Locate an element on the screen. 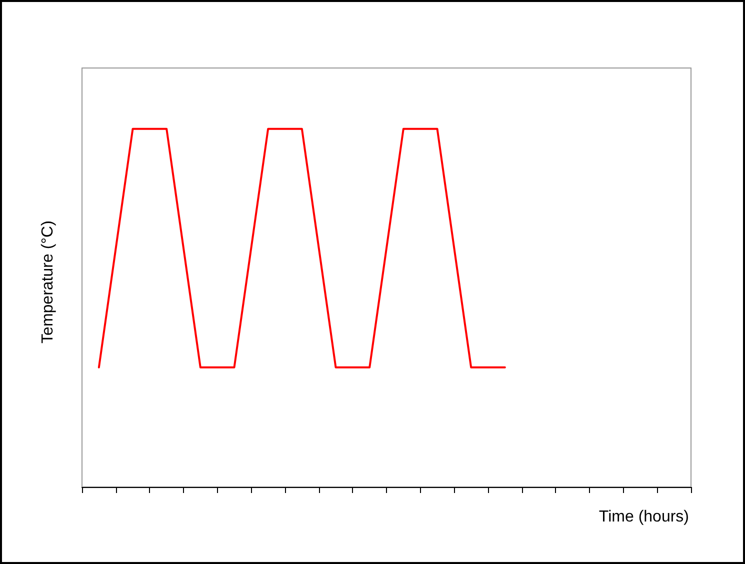 Image resolution: width=745 pixels, height=564 pixels. x-axis-title: Time (hours) is located at coordinates (643, 517).